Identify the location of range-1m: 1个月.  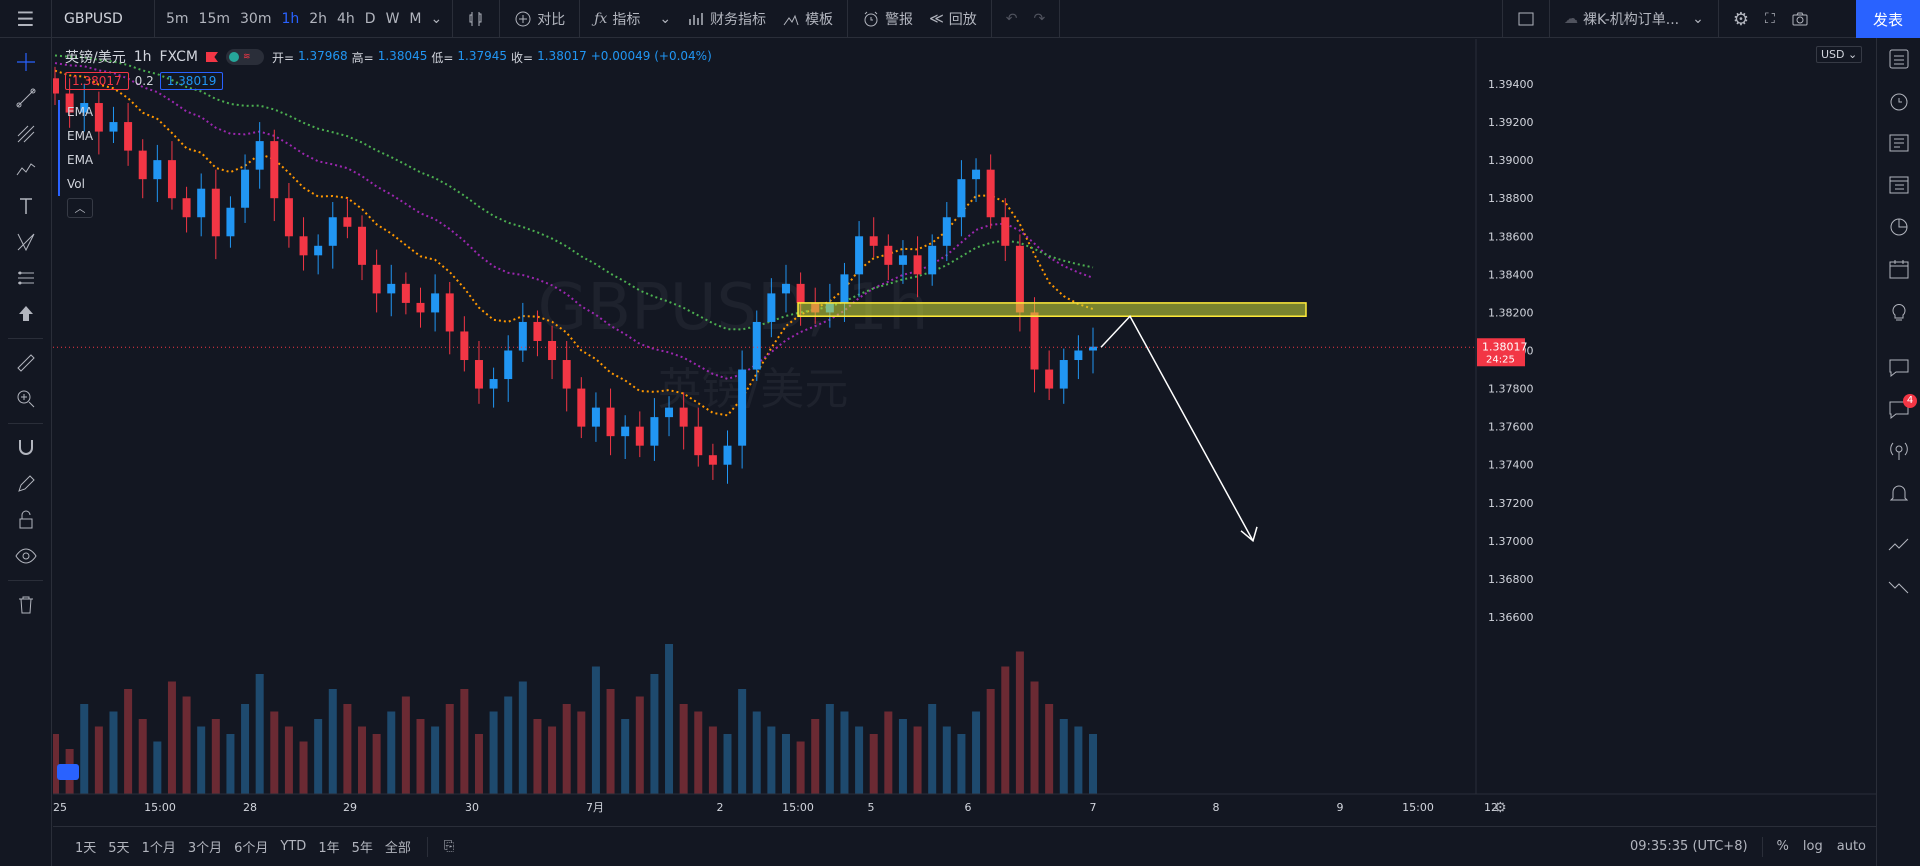
(158, 848).